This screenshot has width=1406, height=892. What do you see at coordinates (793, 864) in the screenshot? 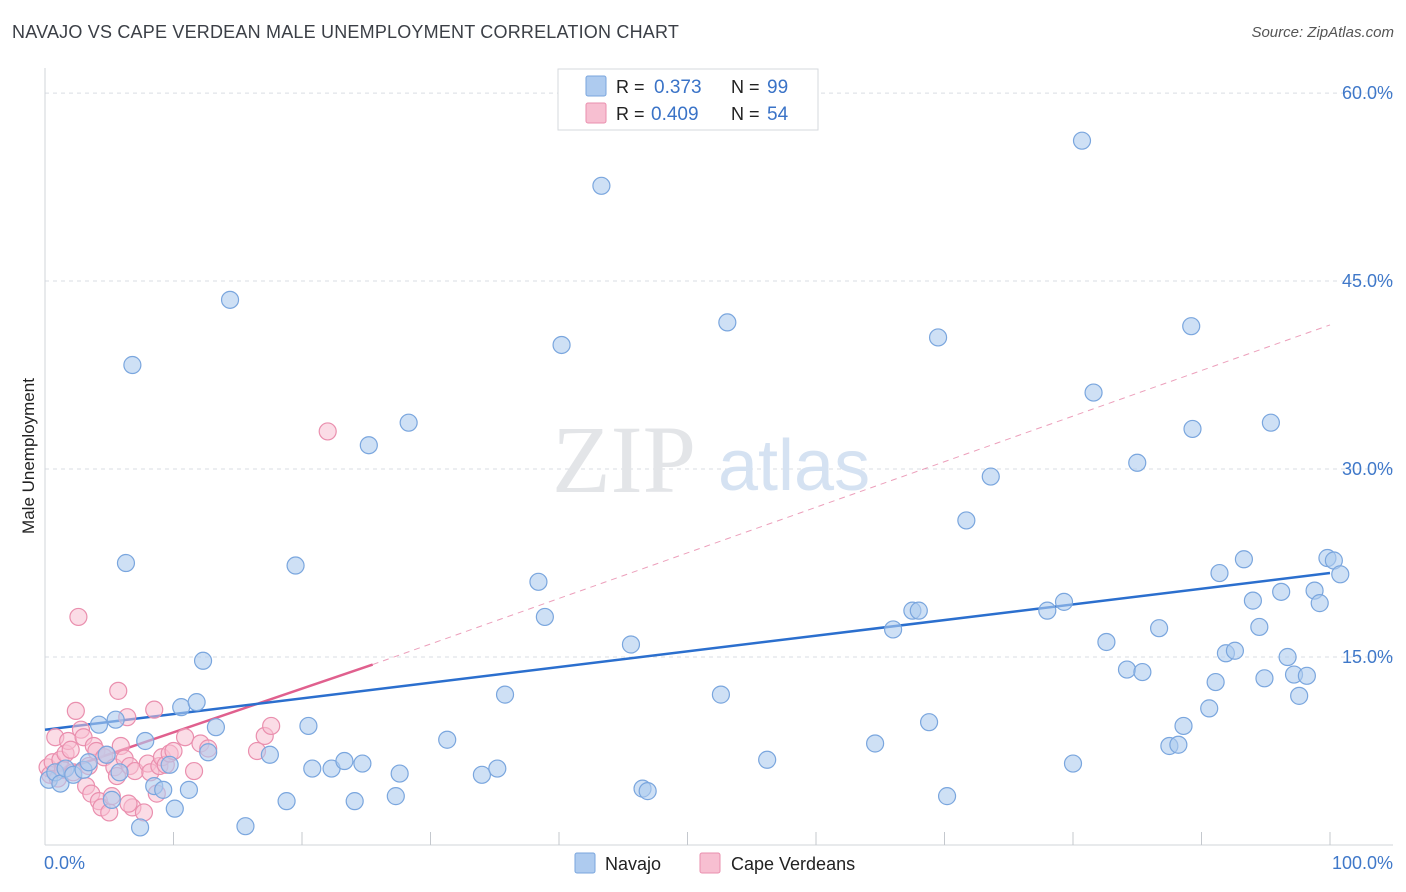
I see `legend-bottom-cape-label: Cape Verdeans` at bounding box center [793, 864].